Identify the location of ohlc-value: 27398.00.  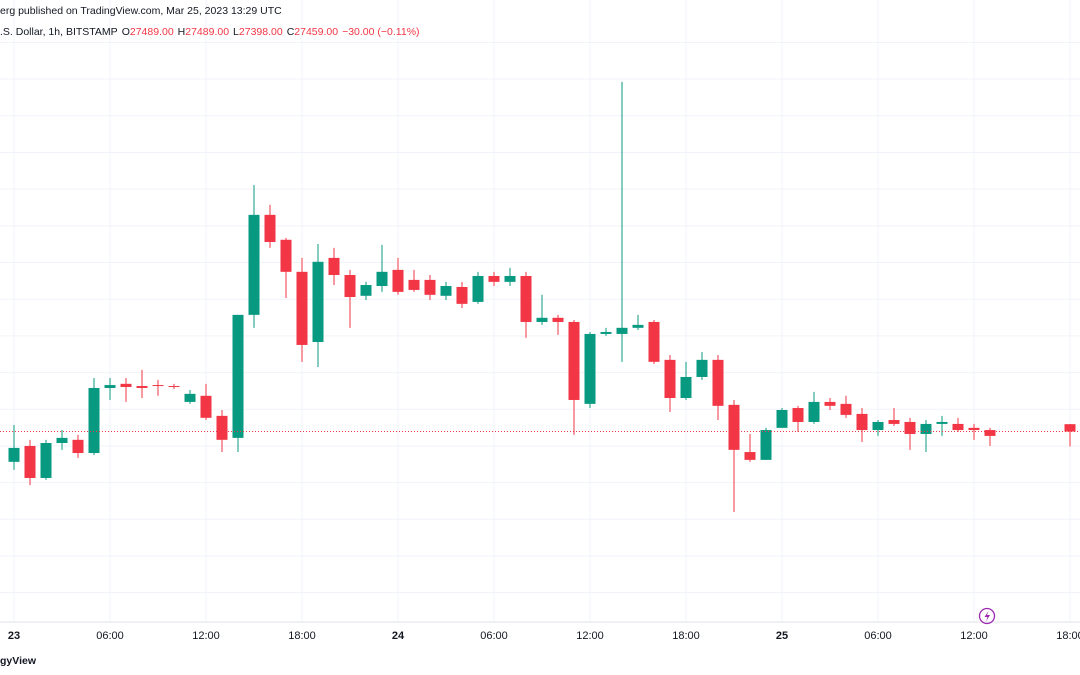
(261, 32).